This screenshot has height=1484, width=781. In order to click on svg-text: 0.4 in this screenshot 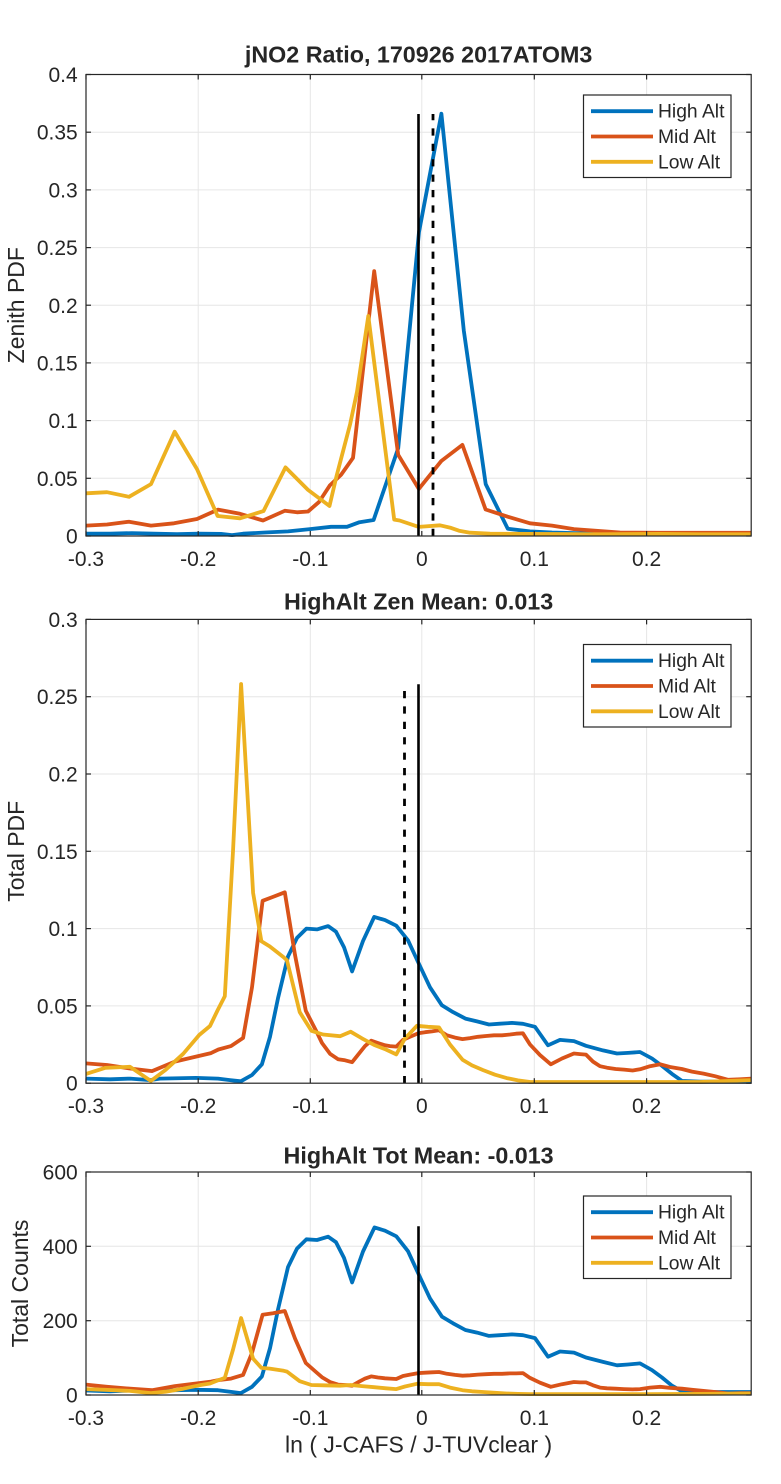, I will do `click(63, 75)`.